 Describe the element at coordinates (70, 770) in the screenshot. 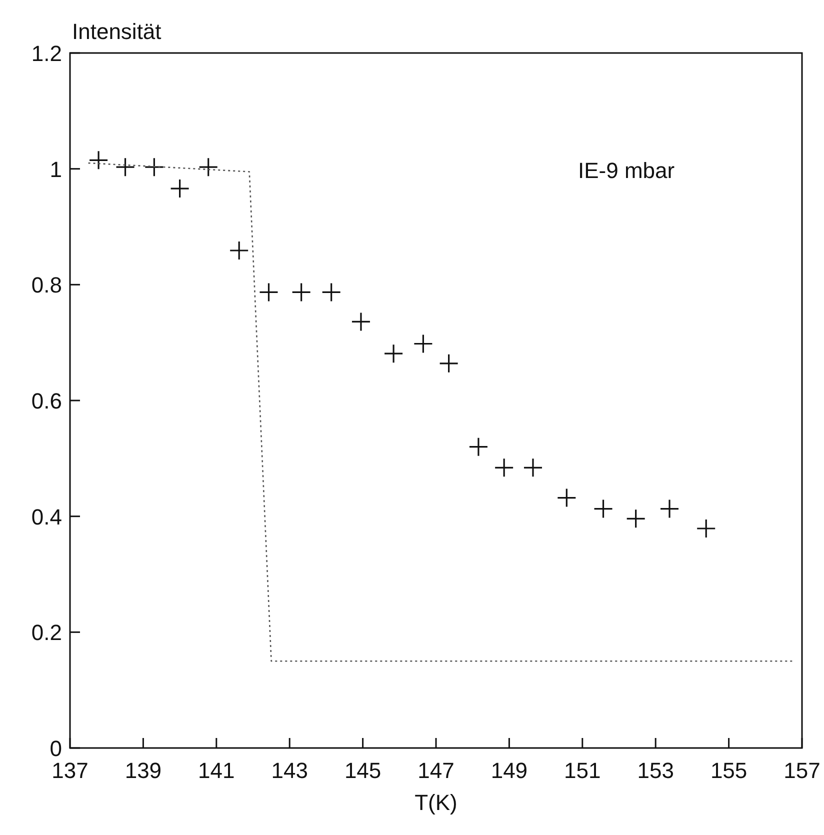

I see `x-tick-label: 137` at that location.